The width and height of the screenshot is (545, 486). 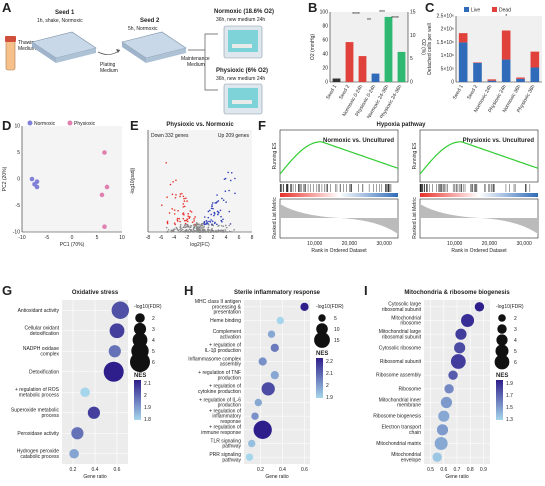 What do you see at coordinates (339, 251) in the screenshot?
I see `f-xlabel: Rank in Ordered Dataset` at bounding box center [339, 251].